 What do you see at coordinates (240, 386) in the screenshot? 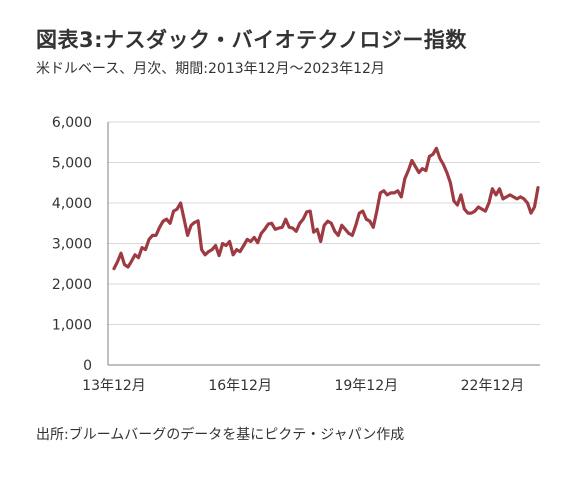
I see `x-tick-label: 16年12月` at bounding box center [240, 386].